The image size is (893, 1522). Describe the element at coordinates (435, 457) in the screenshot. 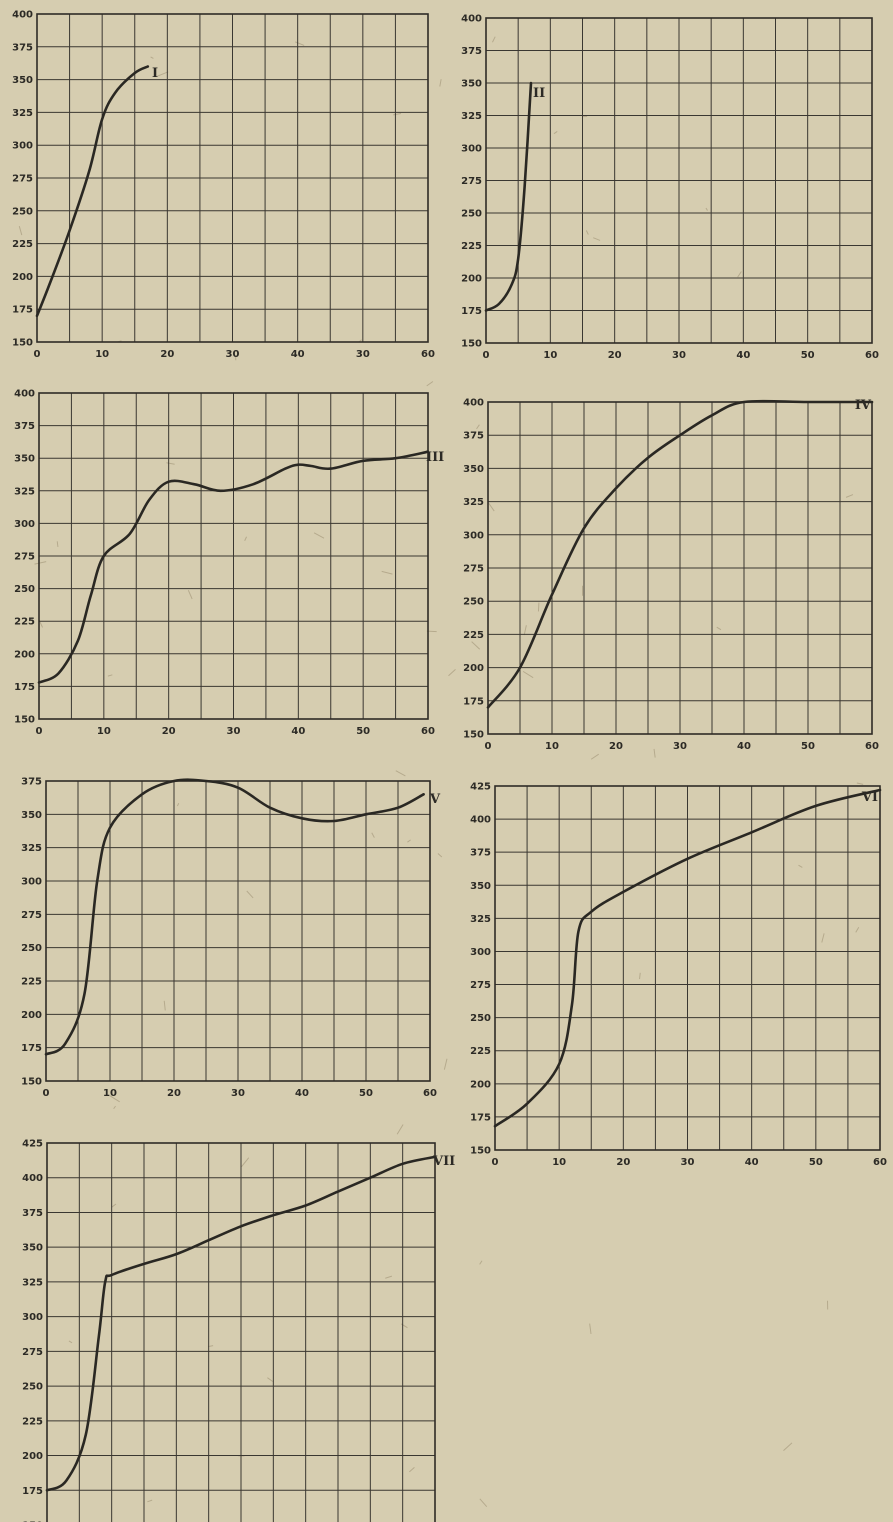

I see `series-label: III` at that location.